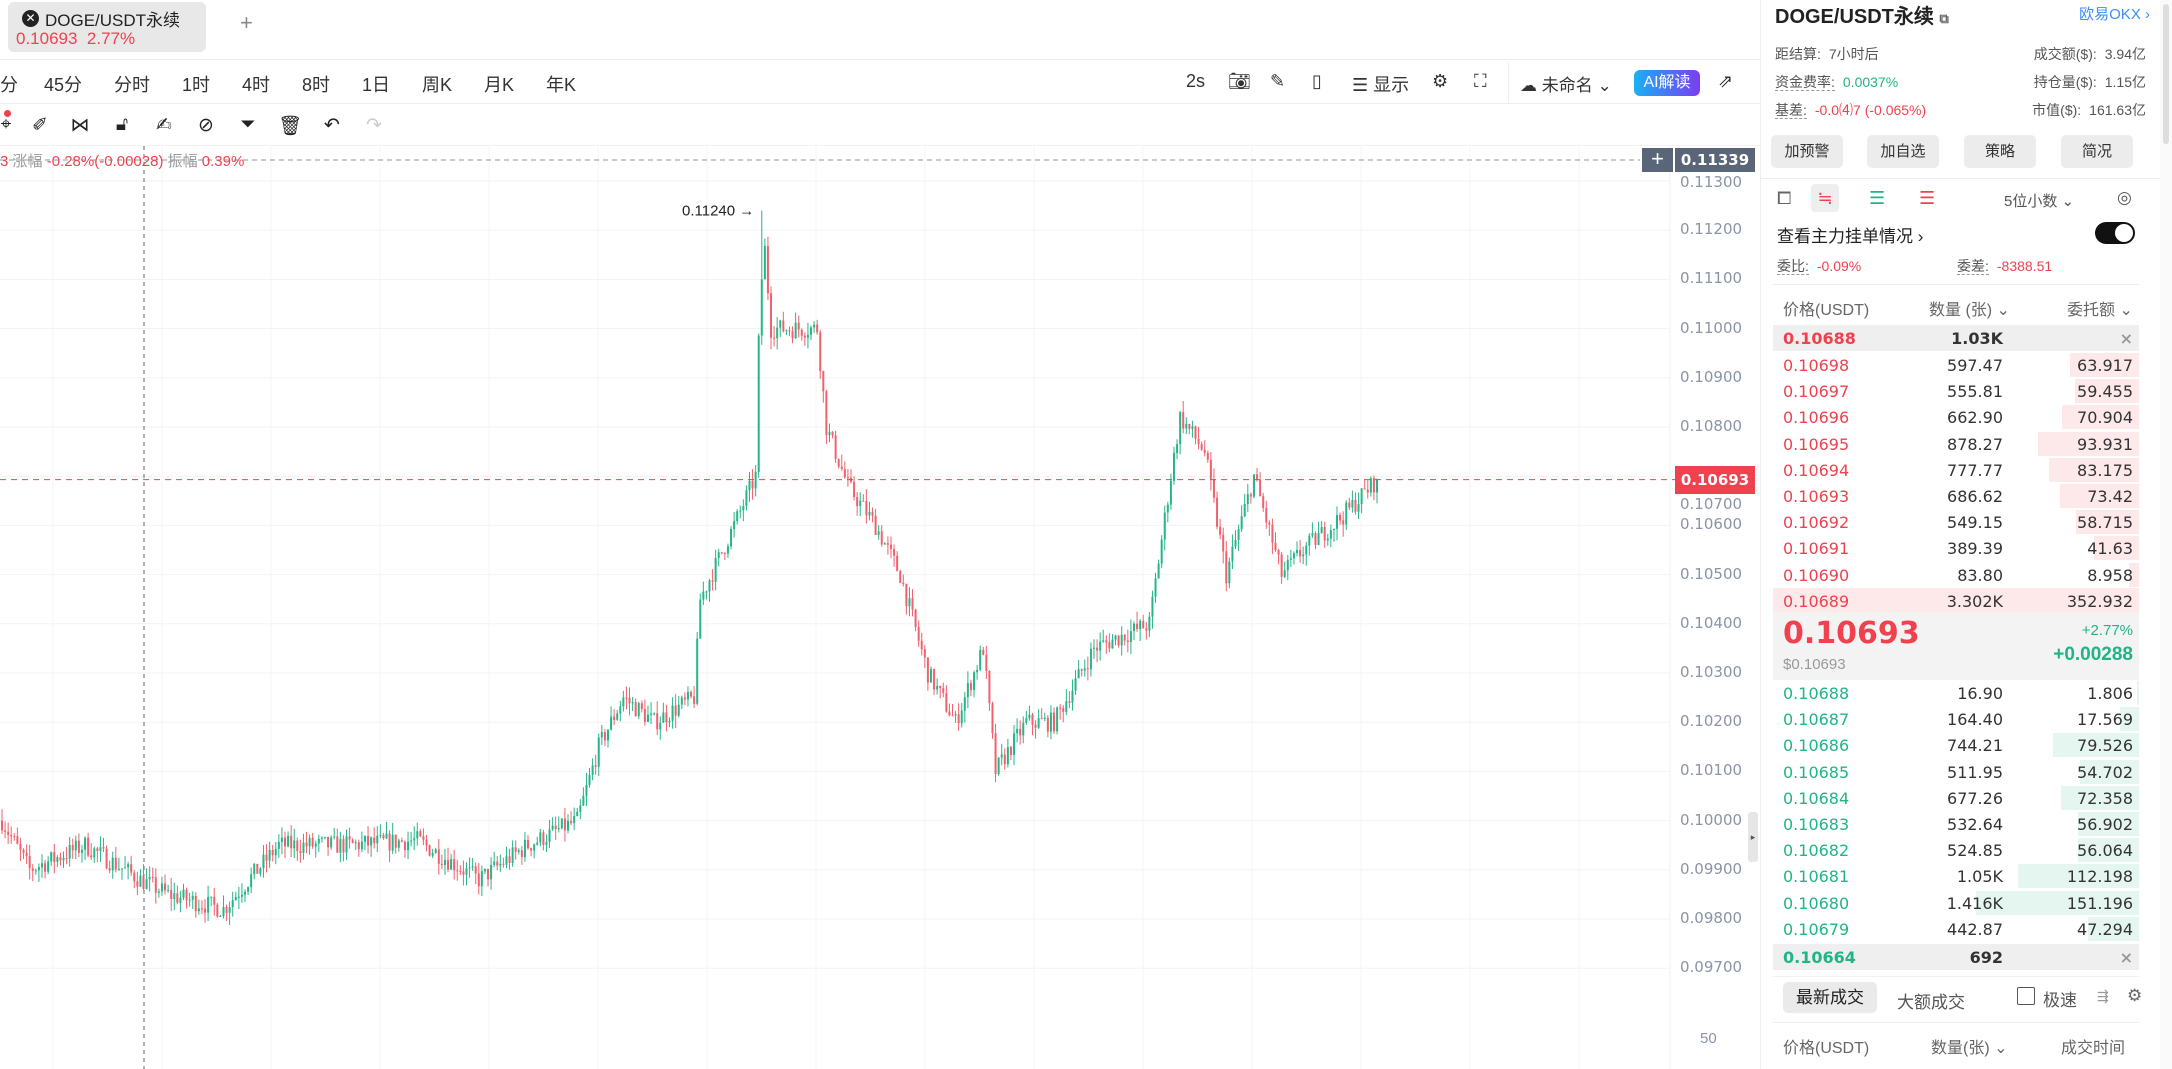 This screenshot has height=1069, width=2172. What do you see at coordinates (1956, 646) in the screenshot?
I see `mid-price-block: 0.10693 $0.10693 +2.77% +0.00288` at bounding box center [1956, 646].